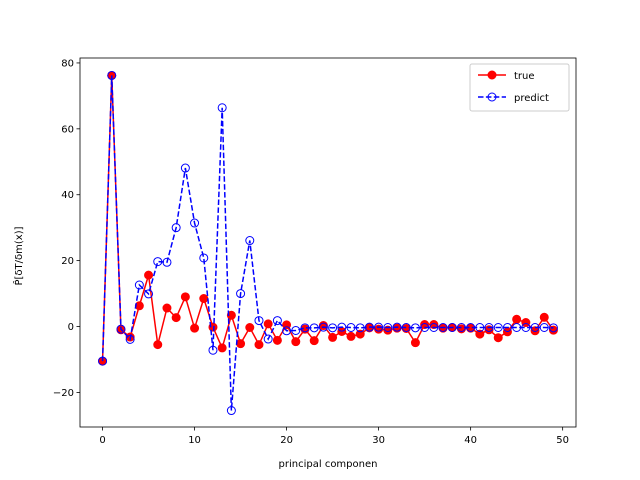  What do you see at coordinates (531, 98) in the screenshot?
I see `legend-label-predict: predict` at bounding box center [531, 98].